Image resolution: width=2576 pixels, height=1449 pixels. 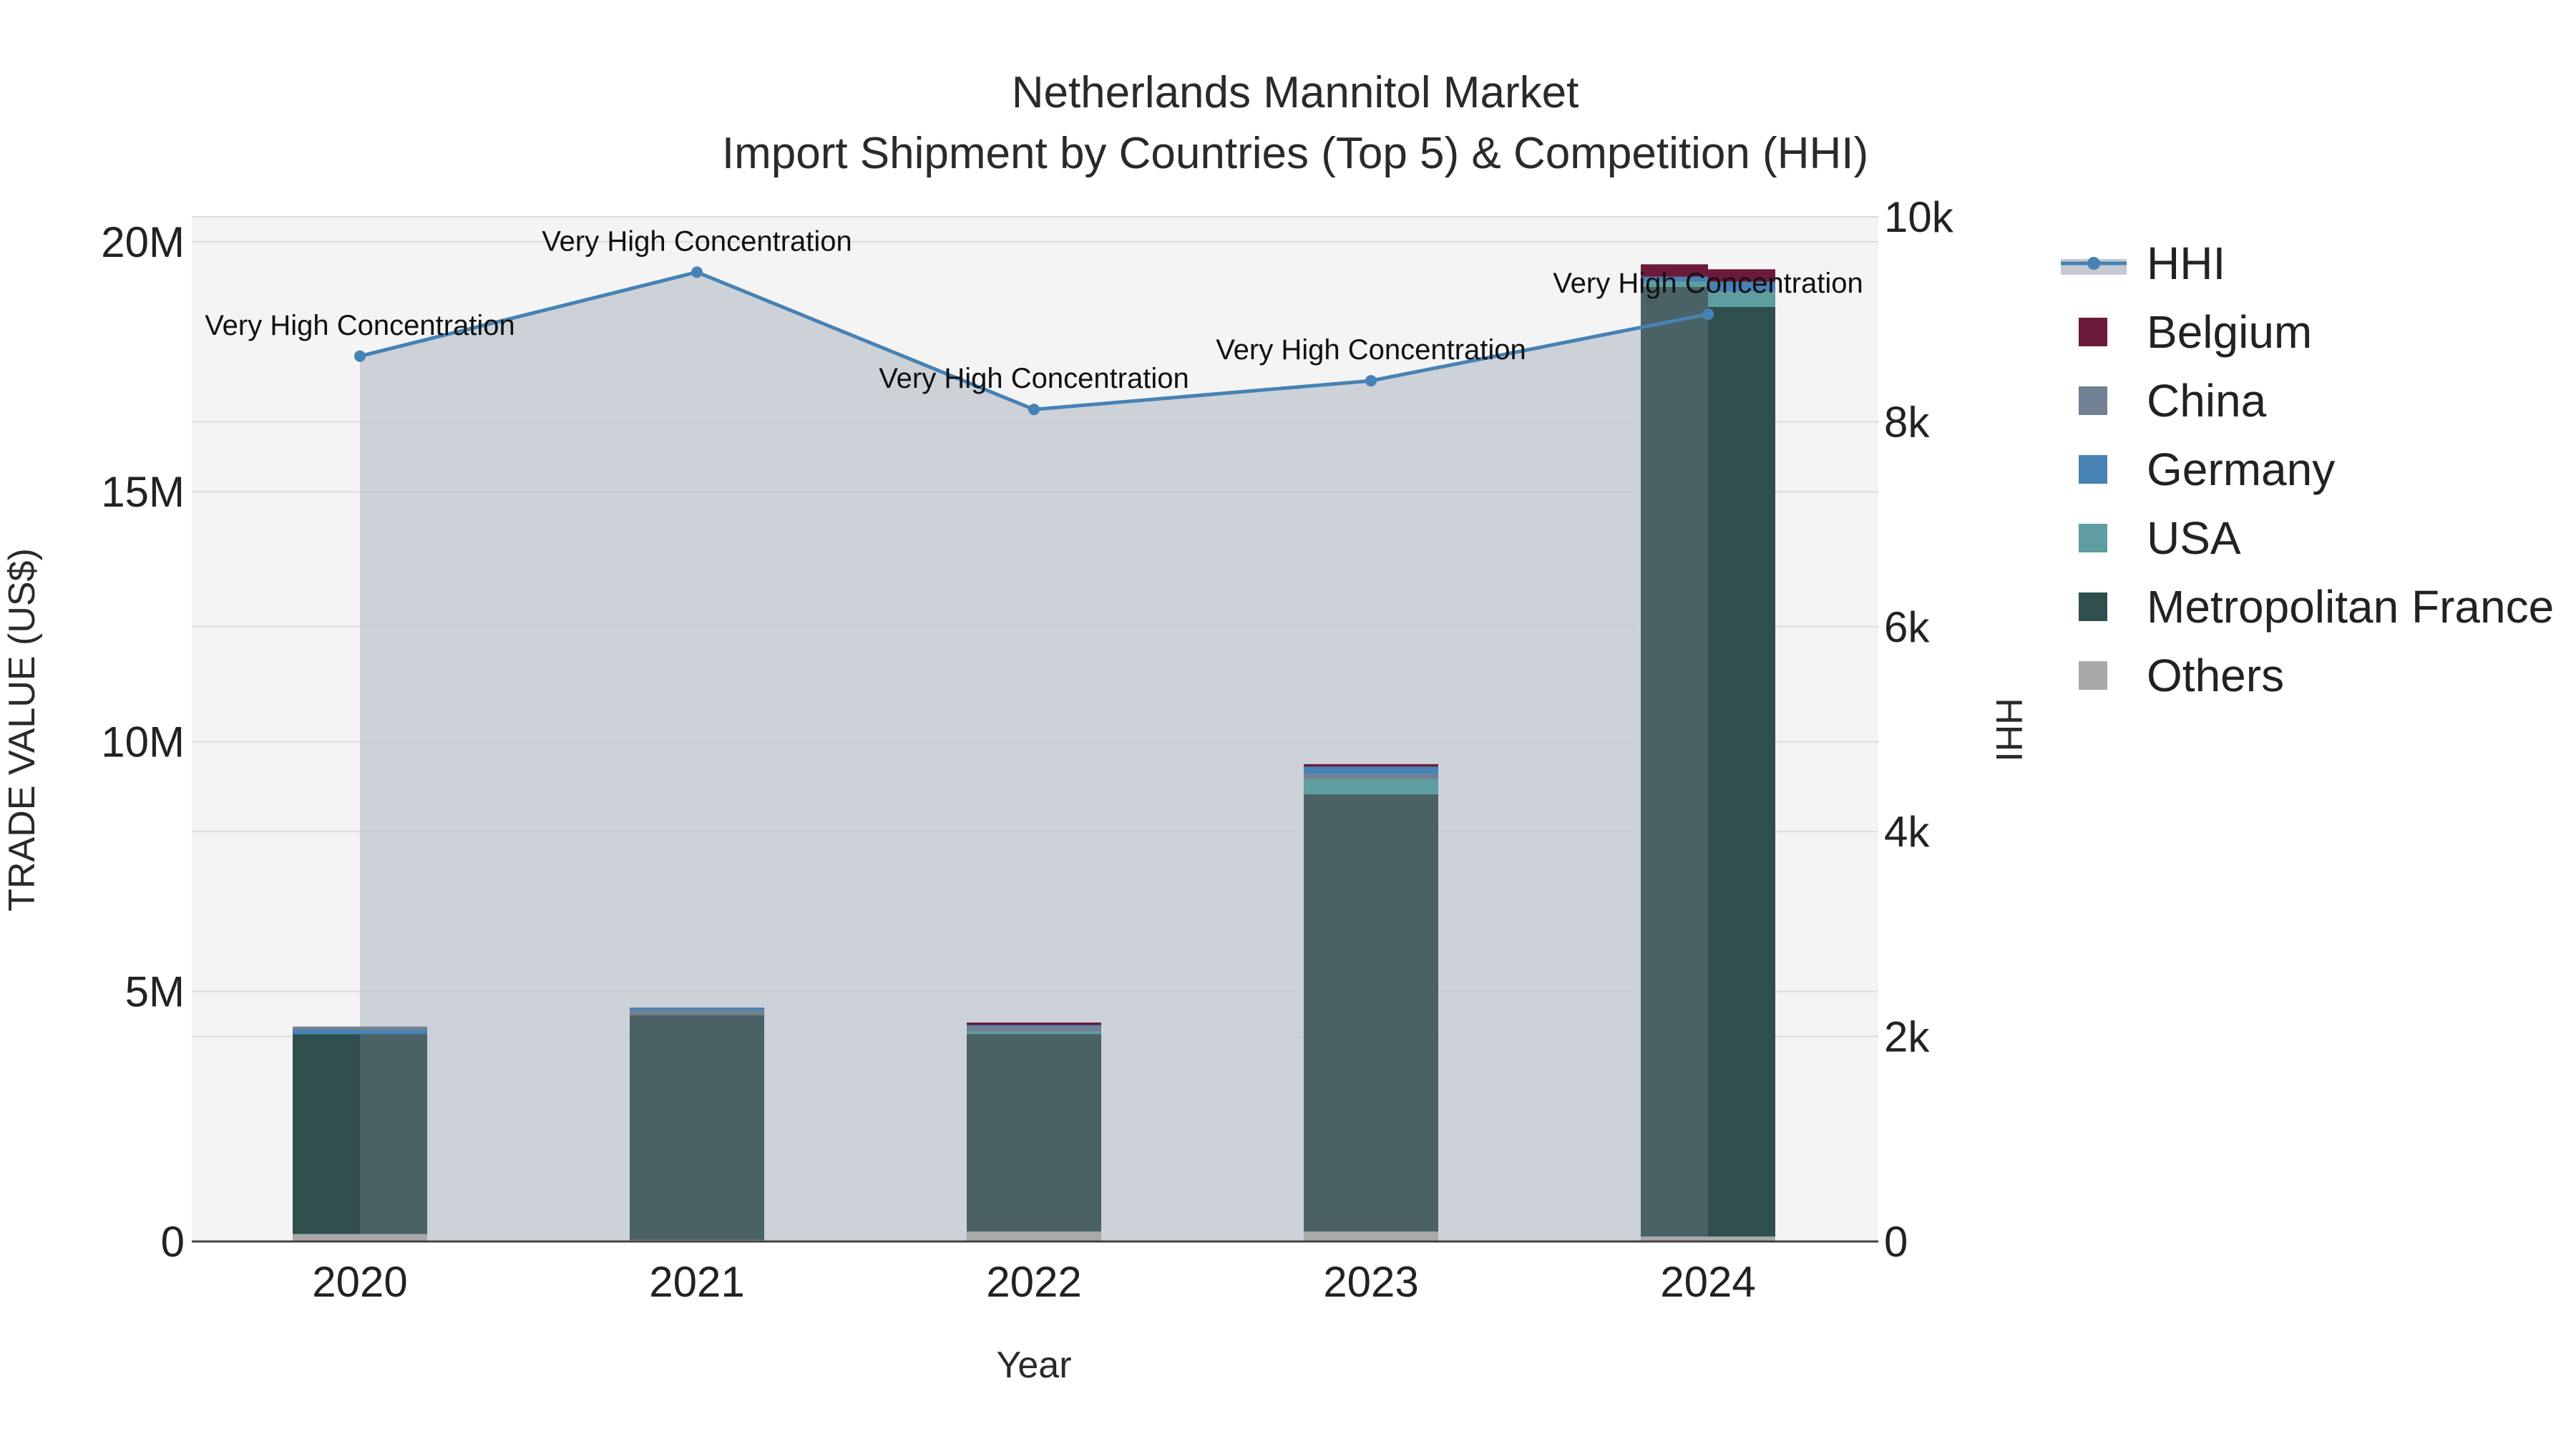 I want to click on bar-stack-2021, so click(x=697, y=1124).